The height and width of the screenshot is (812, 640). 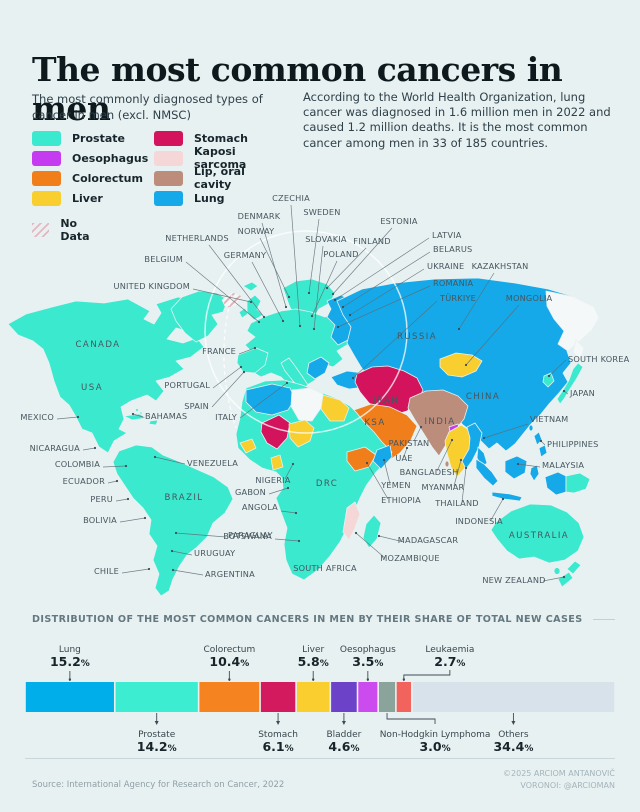 What do you see at coordinates (529, 298) in the screenshot?
I see `map-label-mongolia: MONGOLIA` at bounding box center [529, 298].